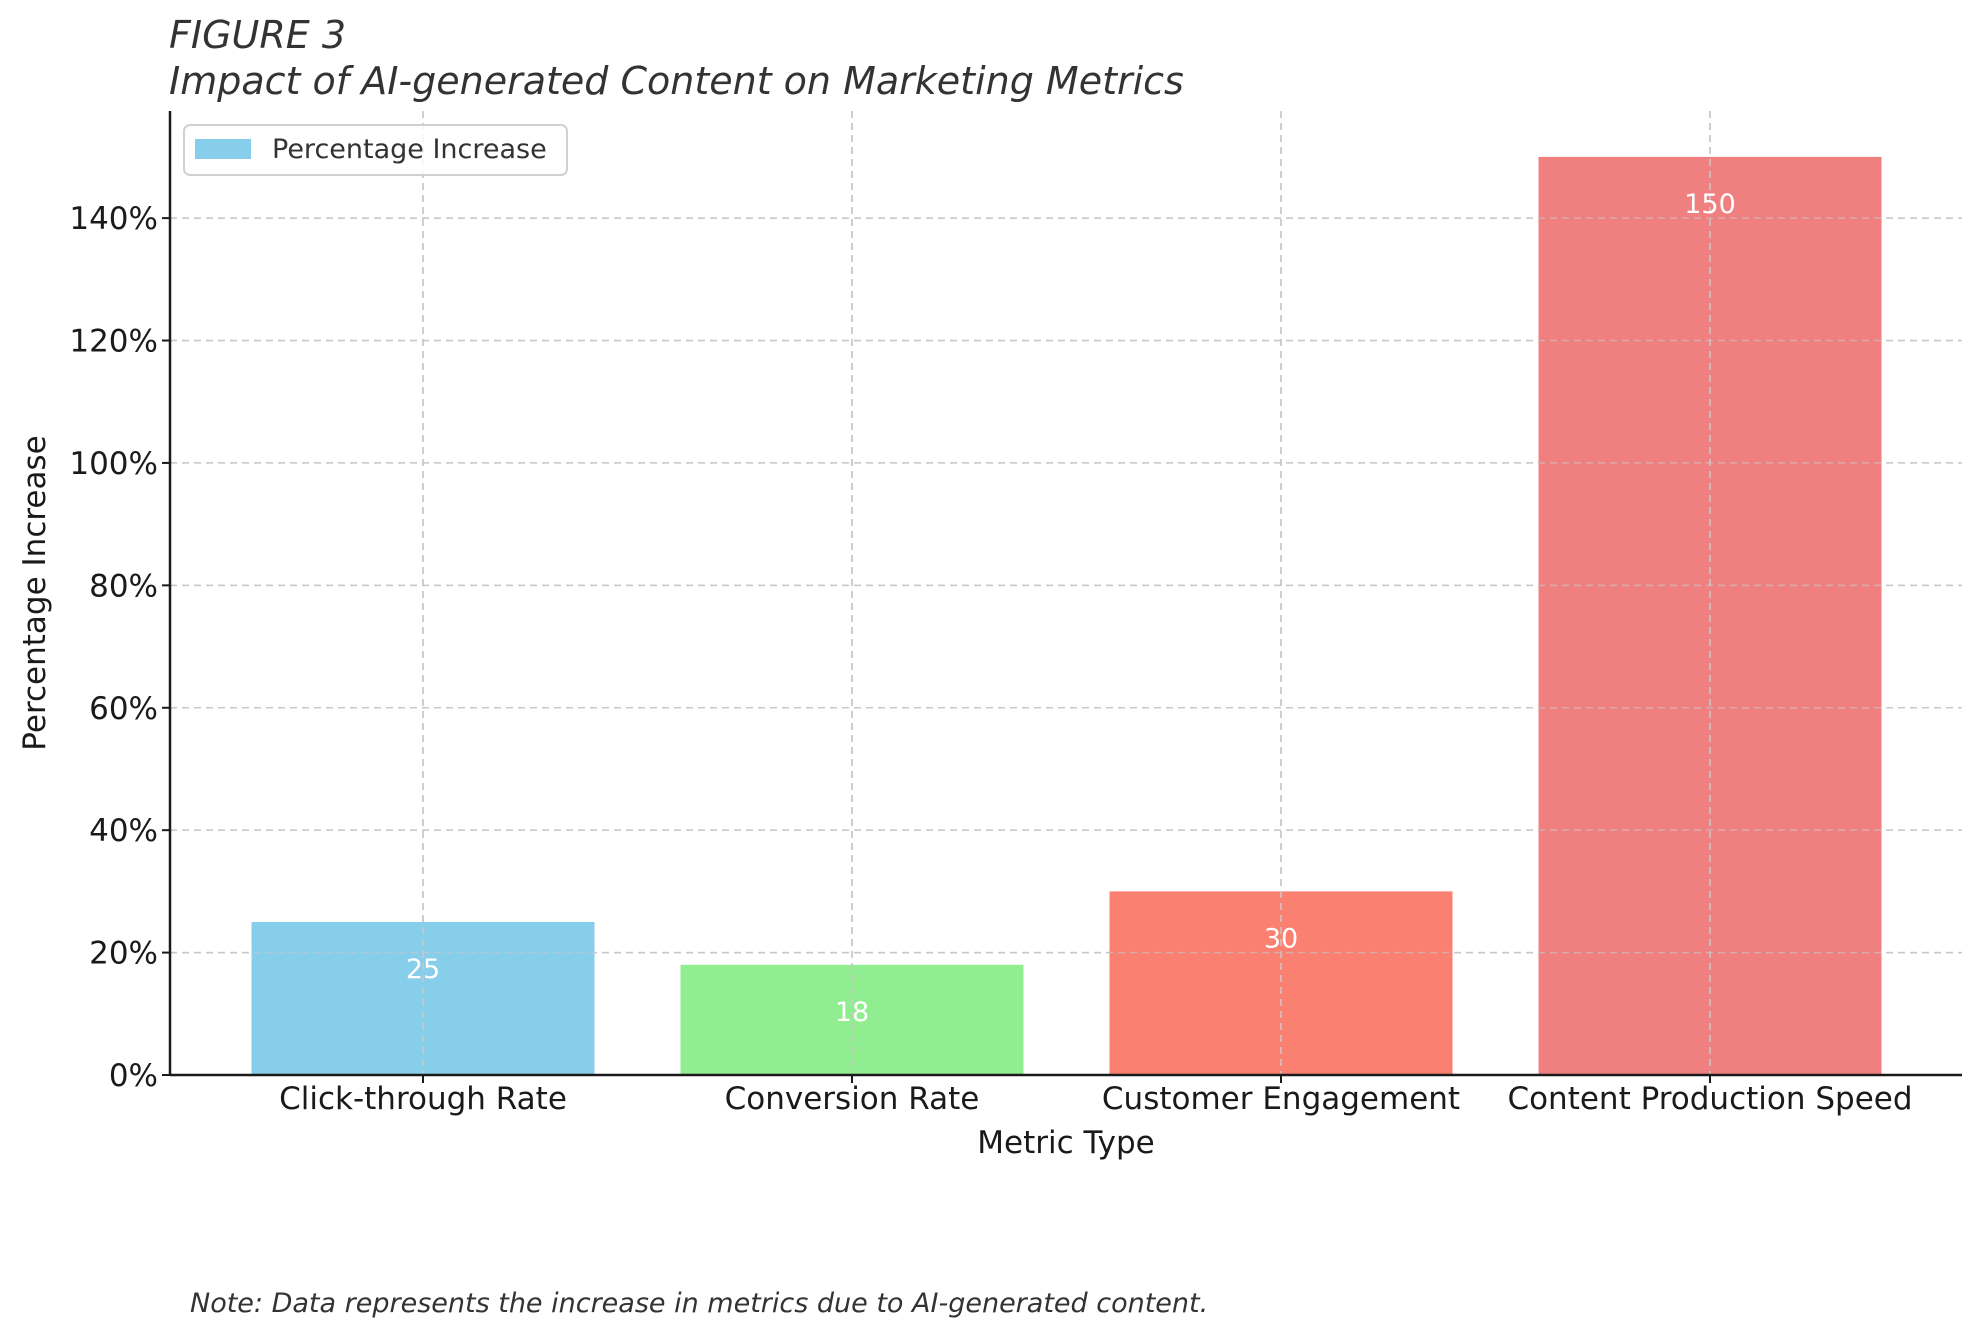 This screenshot has width=1979, height=1336. Describe the element at coordinates (1065, 1143) in the screenshot. I see `x-axis-label: Metric Type` at that location.